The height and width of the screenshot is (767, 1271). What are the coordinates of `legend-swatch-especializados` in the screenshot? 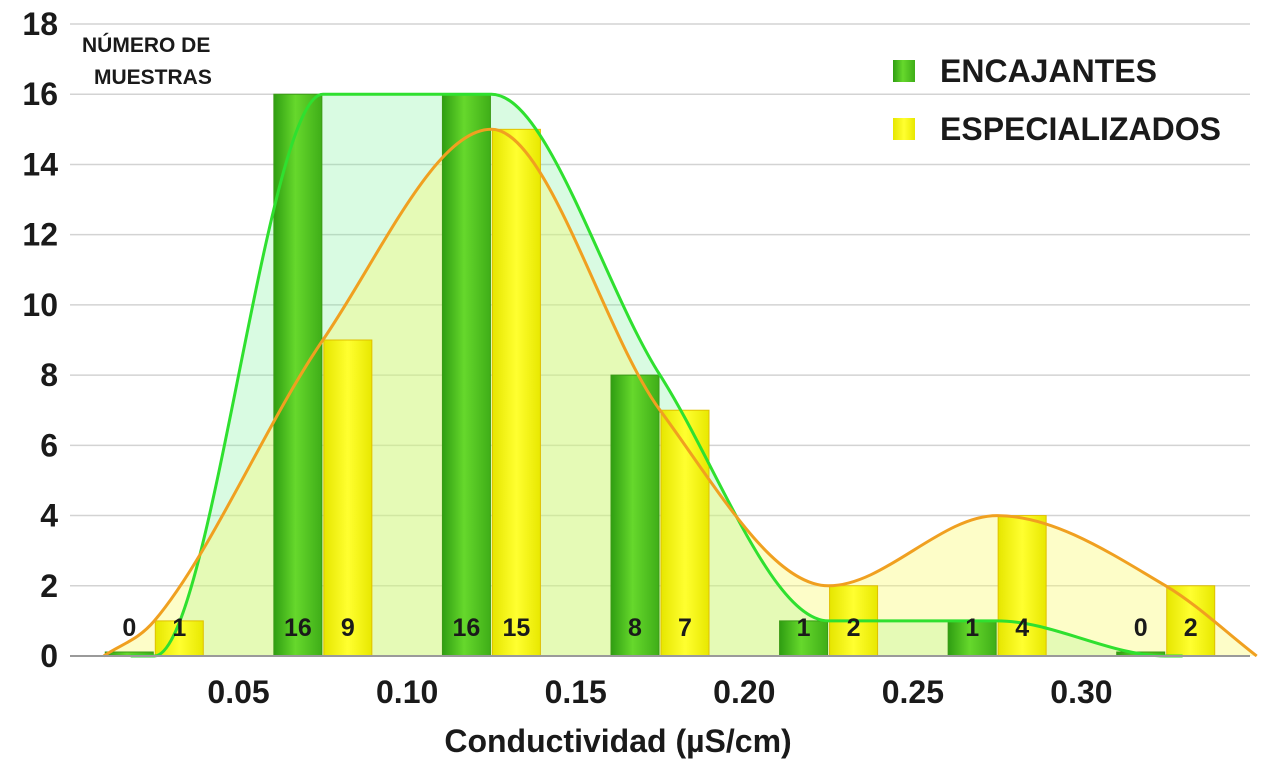 It's located at (904, 129).